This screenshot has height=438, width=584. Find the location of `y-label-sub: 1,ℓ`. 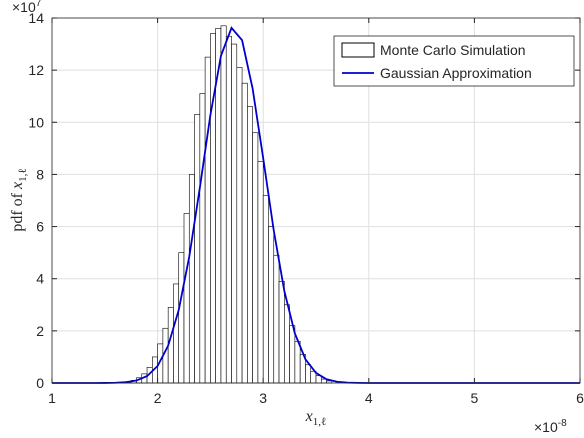

y-label-sub: 1,ℓ is located at coordinates (23, 175).